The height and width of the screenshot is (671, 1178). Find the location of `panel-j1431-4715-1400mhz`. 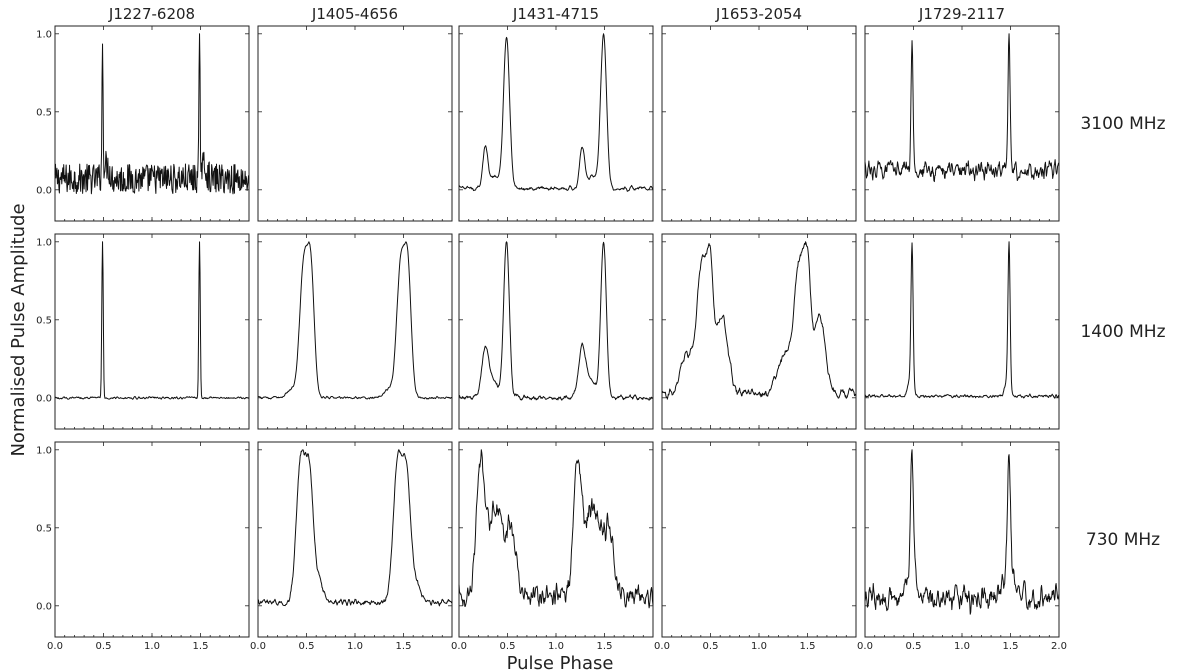

panel-j1431-4715-1400mhz is located at coordinates (556, 331).